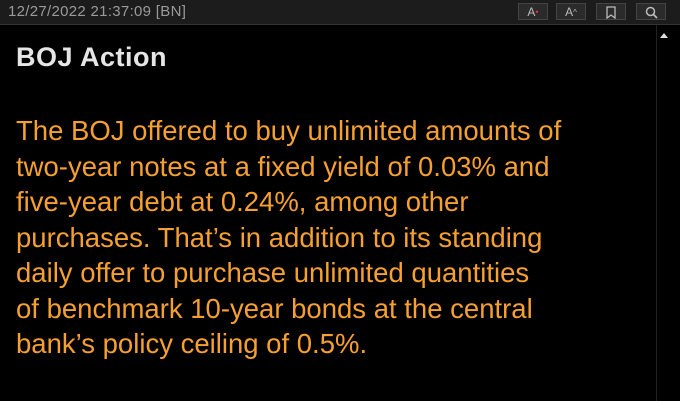 The image size is (680, 401). I want to click on search-button, so click(651, 11).